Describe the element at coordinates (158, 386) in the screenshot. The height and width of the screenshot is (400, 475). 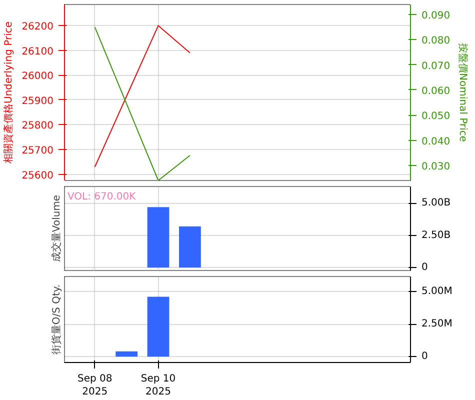
I see `x-tick-label: Sep 10 2025` at that location.